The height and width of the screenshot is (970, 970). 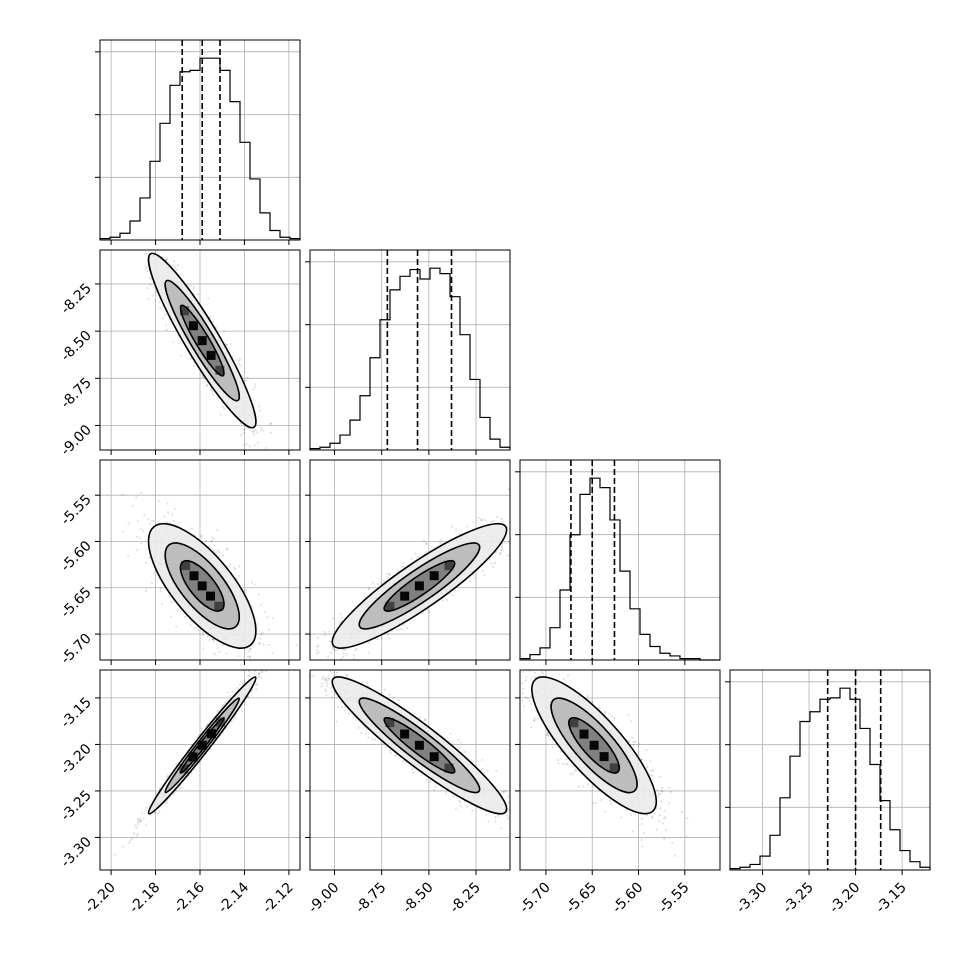 What do you see at coordinates (76, 510) in the screenshot?
I see `params.2.ticks.3: -5.55` at bounding box center [76, 510].